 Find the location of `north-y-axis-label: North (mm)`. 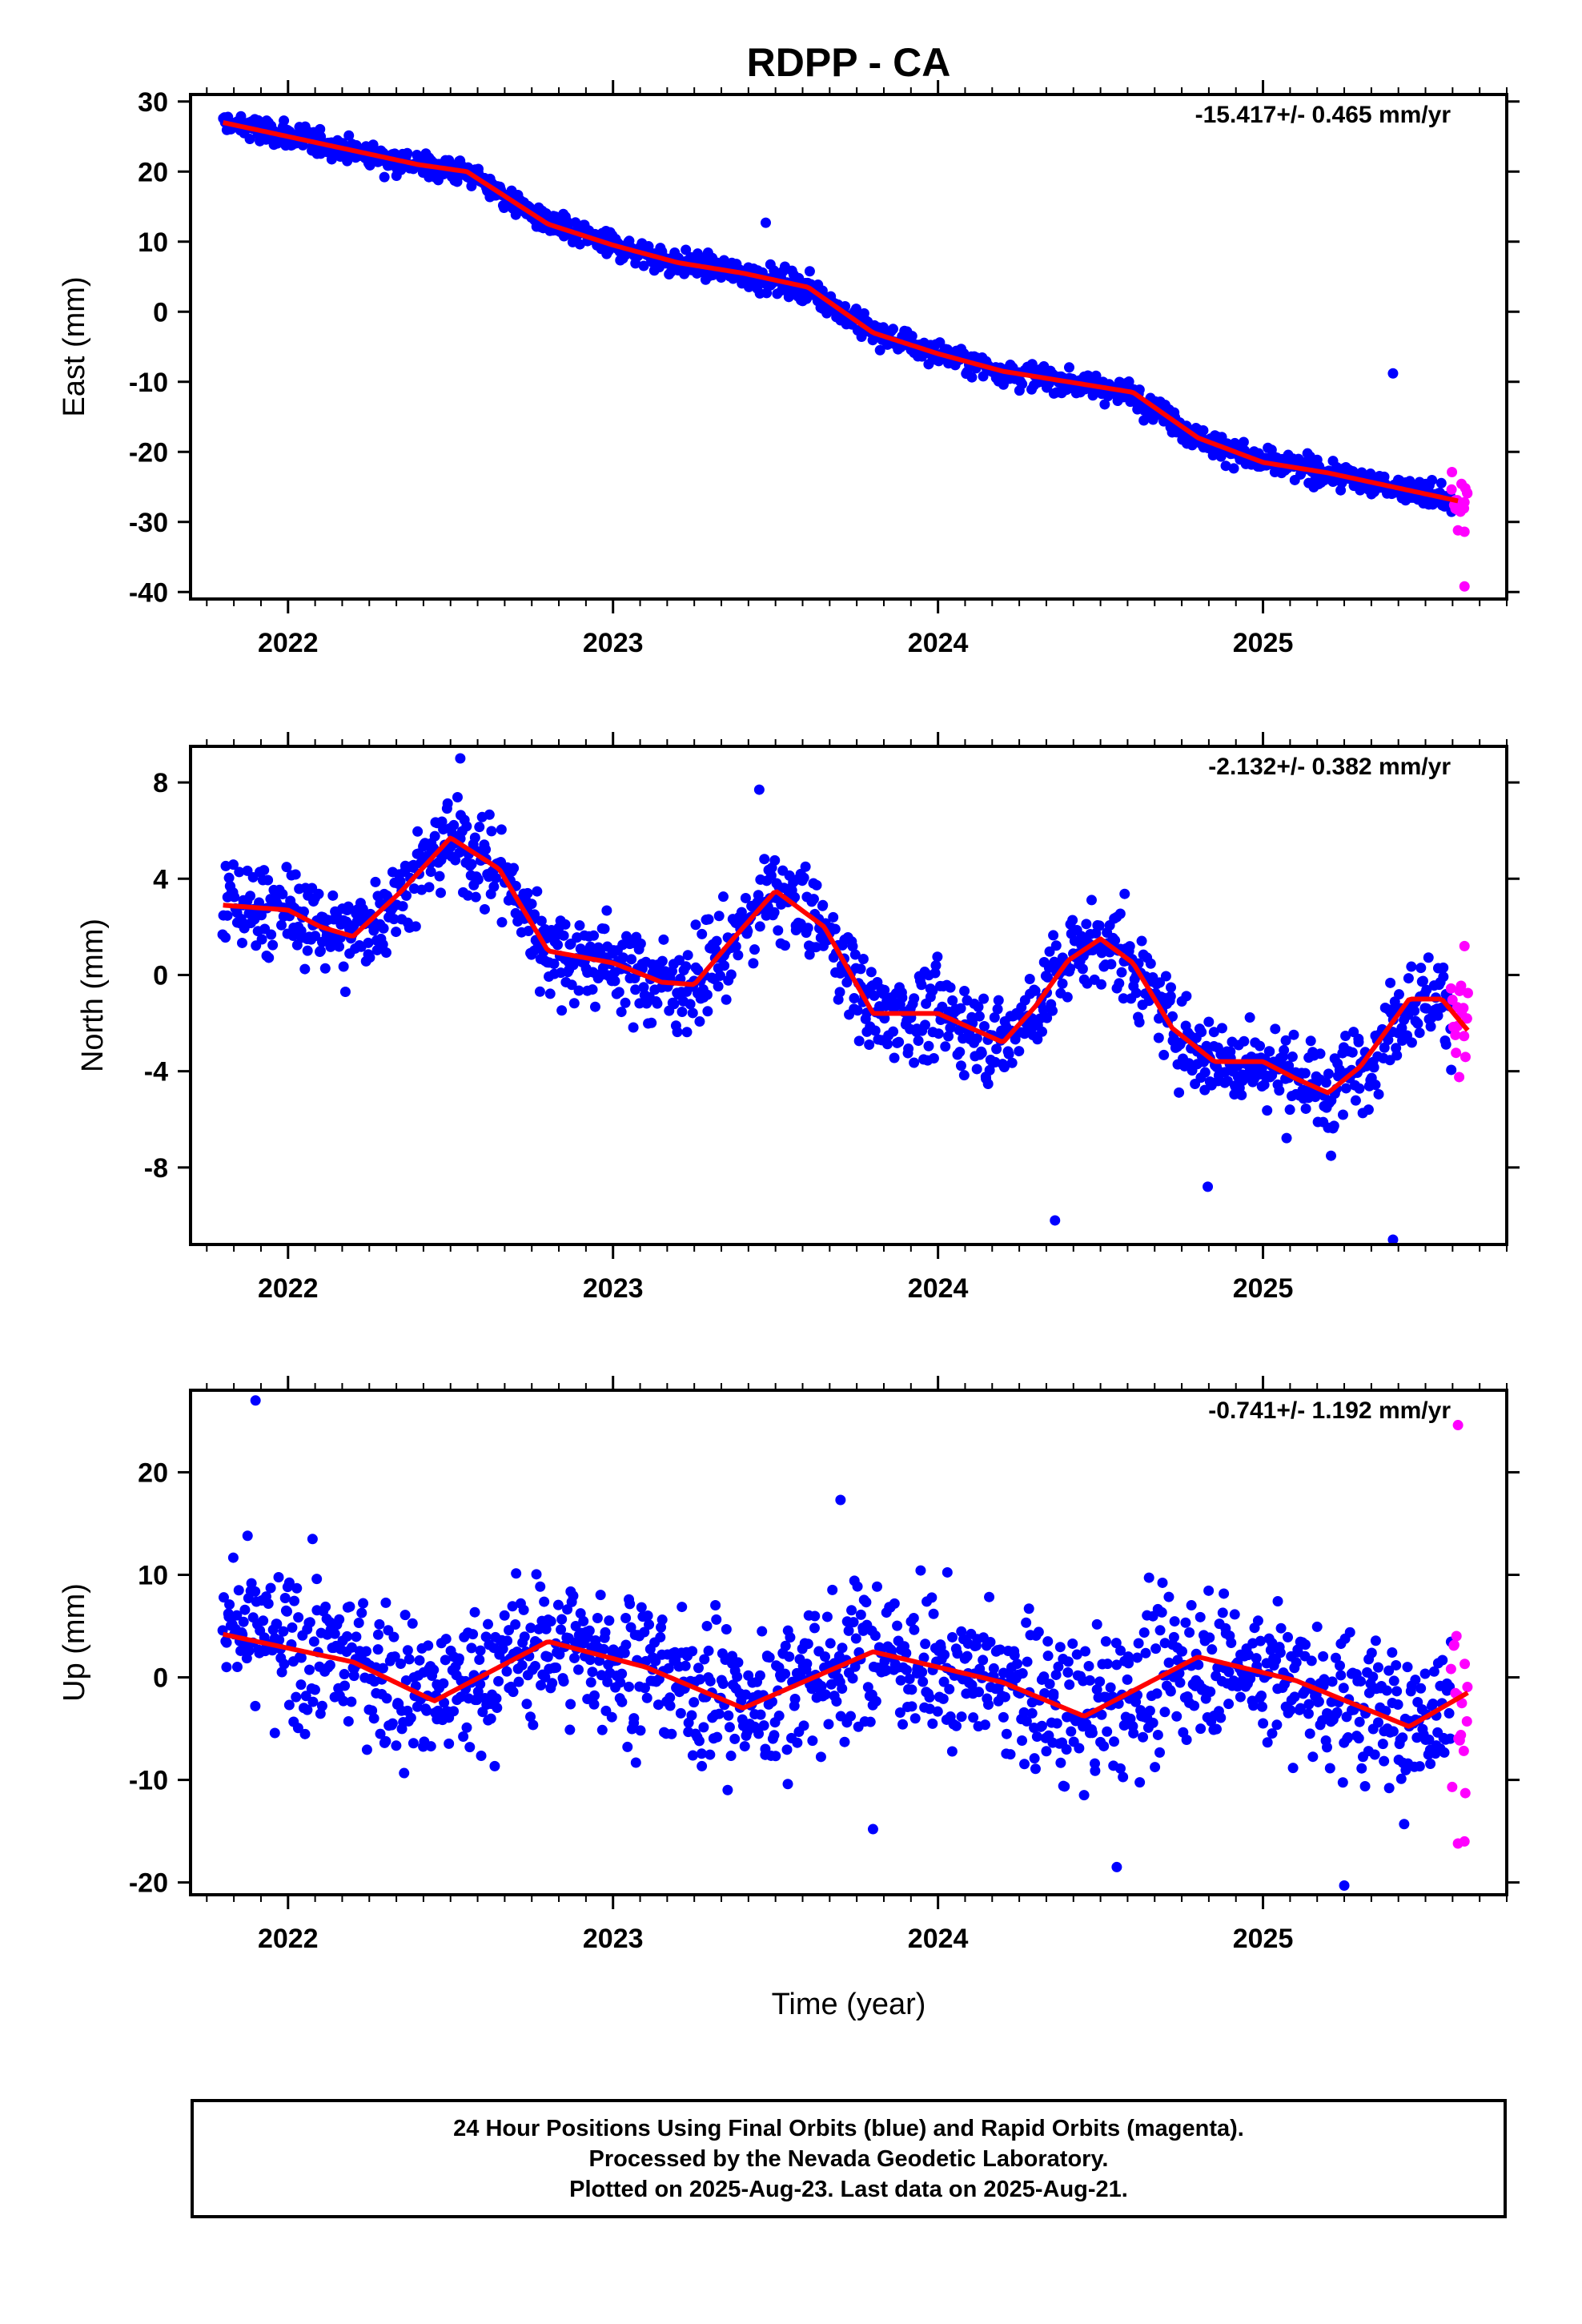

north-y-axis-label: North (mm) is located at coordinates (93, 995).